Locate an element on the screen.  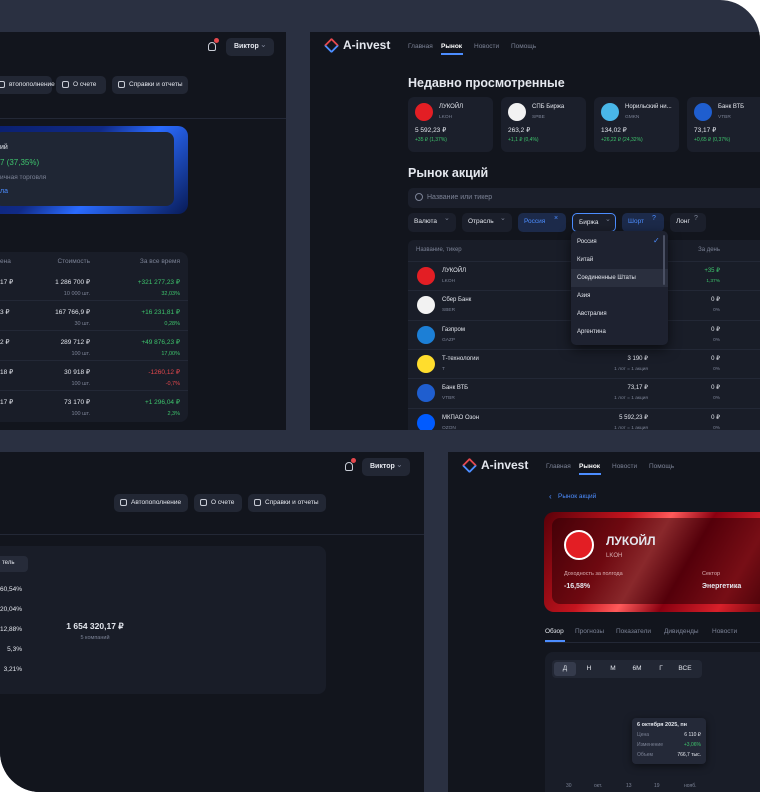
company-ticker: T is located at coordinates (443, 369).